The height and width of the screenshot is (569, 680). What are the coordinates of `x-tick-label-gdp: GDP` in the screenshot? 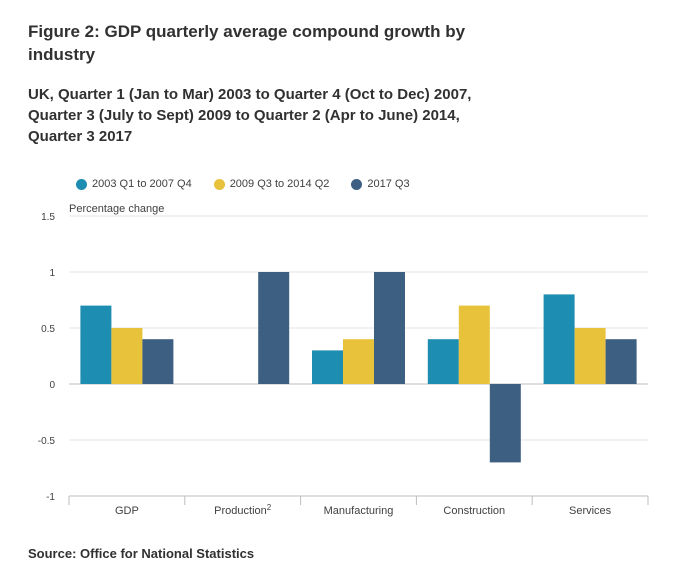 It's located at (127, 511).